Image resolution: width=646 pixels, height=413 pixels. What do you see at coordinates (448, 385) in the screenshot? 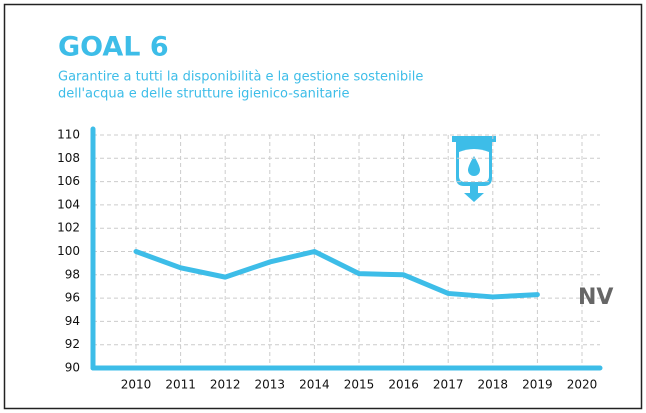
I see `x-tick-label: 2017` at bounding box center [448, 385].